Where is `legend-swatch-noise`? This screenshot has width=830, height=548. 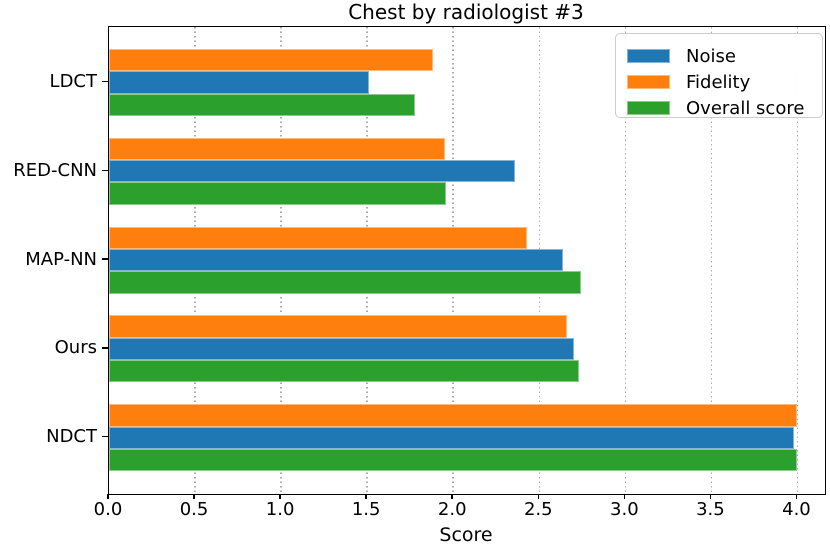 legend-swatch-noise is located at coordinates (648, 56).